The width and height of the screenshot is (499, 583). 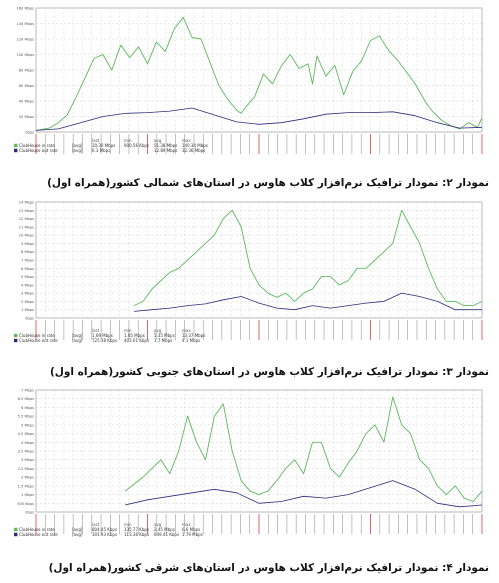 I want to click on legend-value-last: 6.3 Mbps, so click(x=101, y=150).